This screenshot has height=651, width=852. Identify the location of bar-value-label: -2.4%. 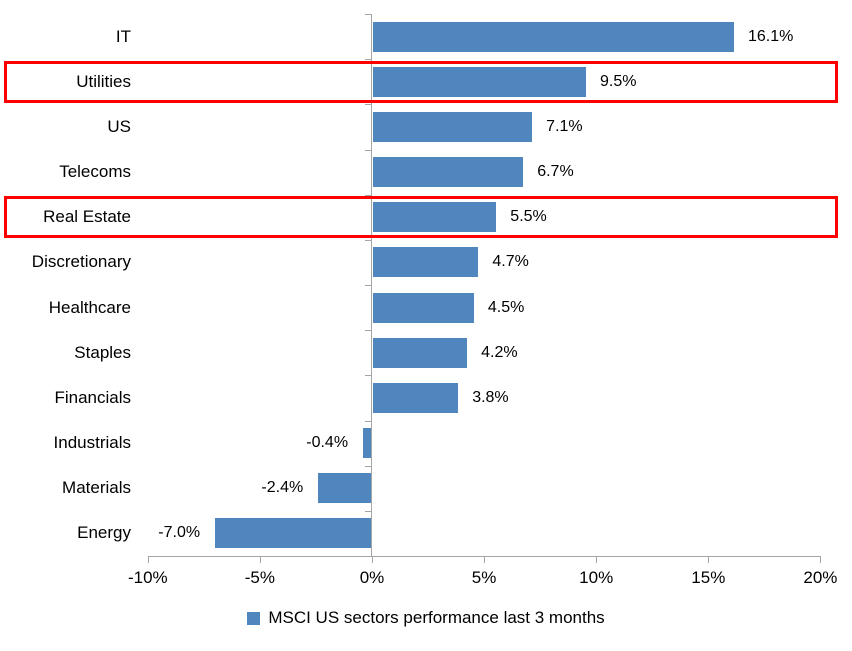
(282, 488).